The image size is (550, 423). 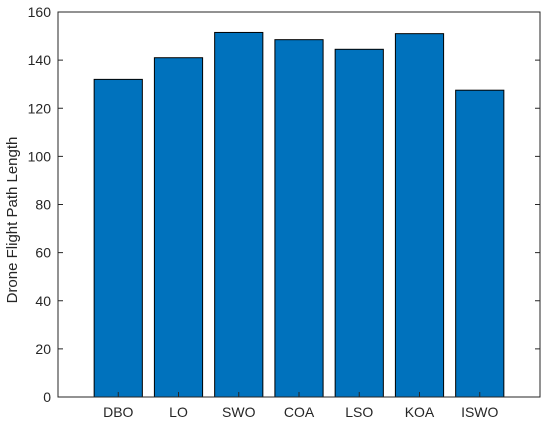 I want to click on bar-coa, so click(x=299, y=218).